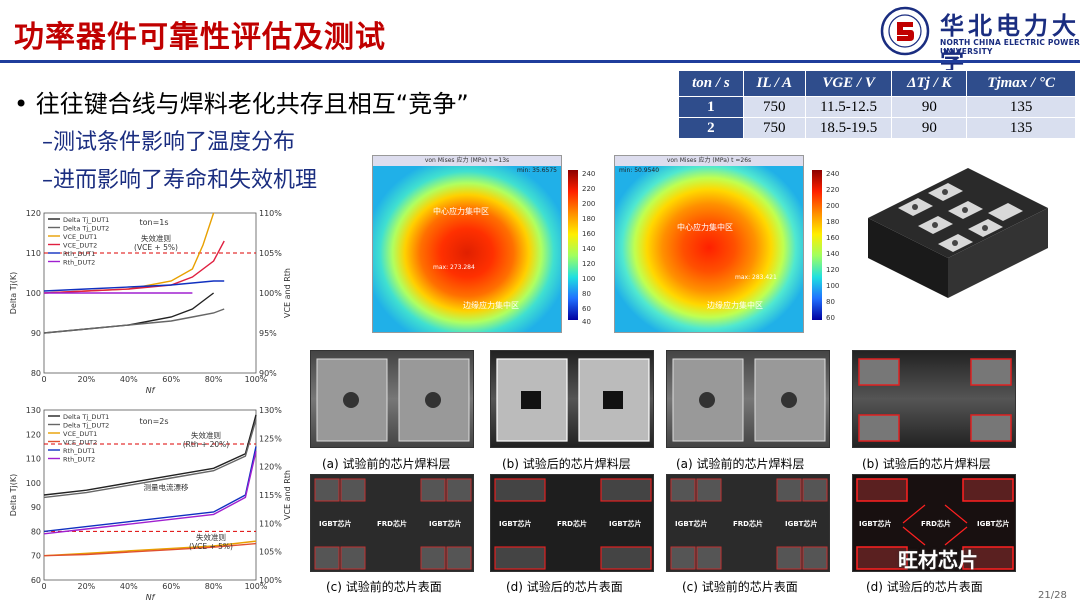  Describe the element at coordinates (711, 128) in the screenshot. I see `table-cell: 2` at that location.